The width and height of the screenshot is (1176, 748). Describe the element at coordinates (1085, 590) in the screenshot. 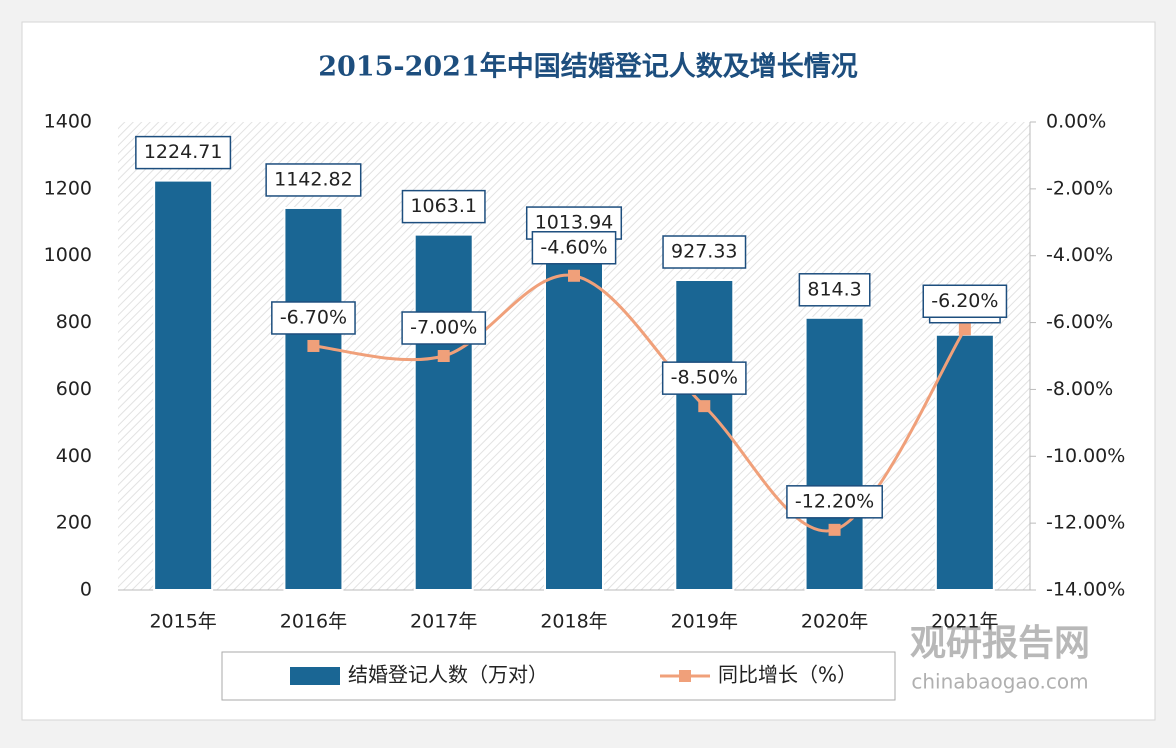

I see `y2-tick-label: -14.00%` at that location.